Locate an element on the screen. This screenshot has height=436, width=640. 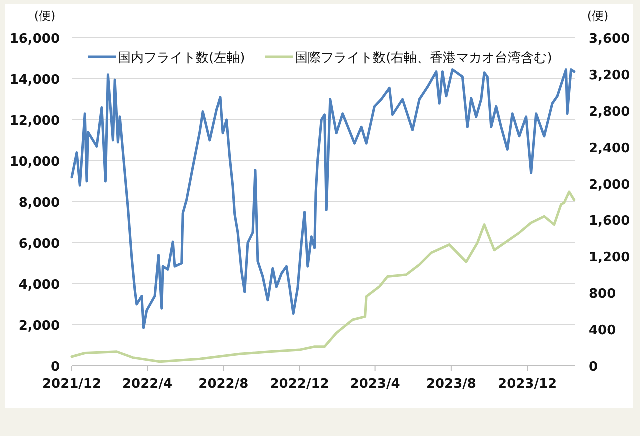
y-tick-label: 8,000 is located at coordinates (39, 203).